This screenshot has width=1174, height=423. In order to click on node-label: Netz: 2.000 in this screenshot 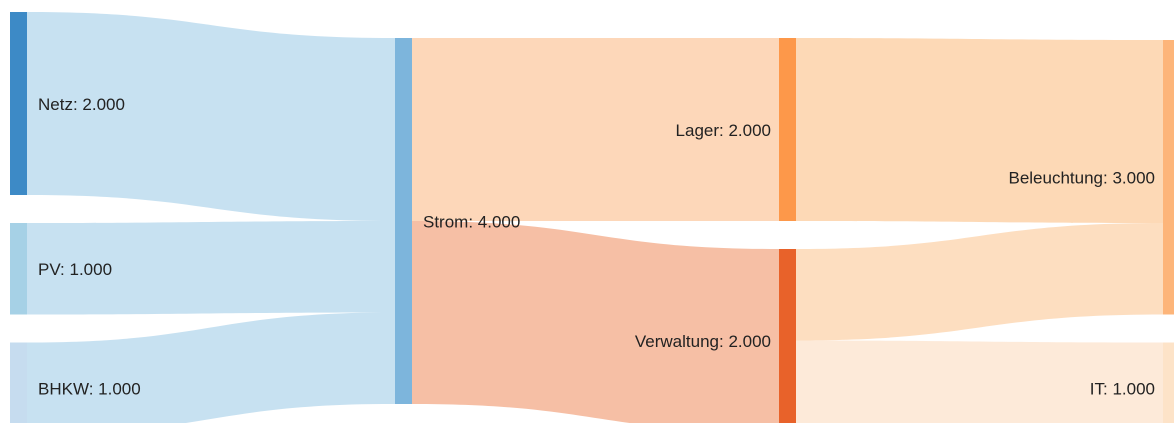, I will do `click(81, 104)`.